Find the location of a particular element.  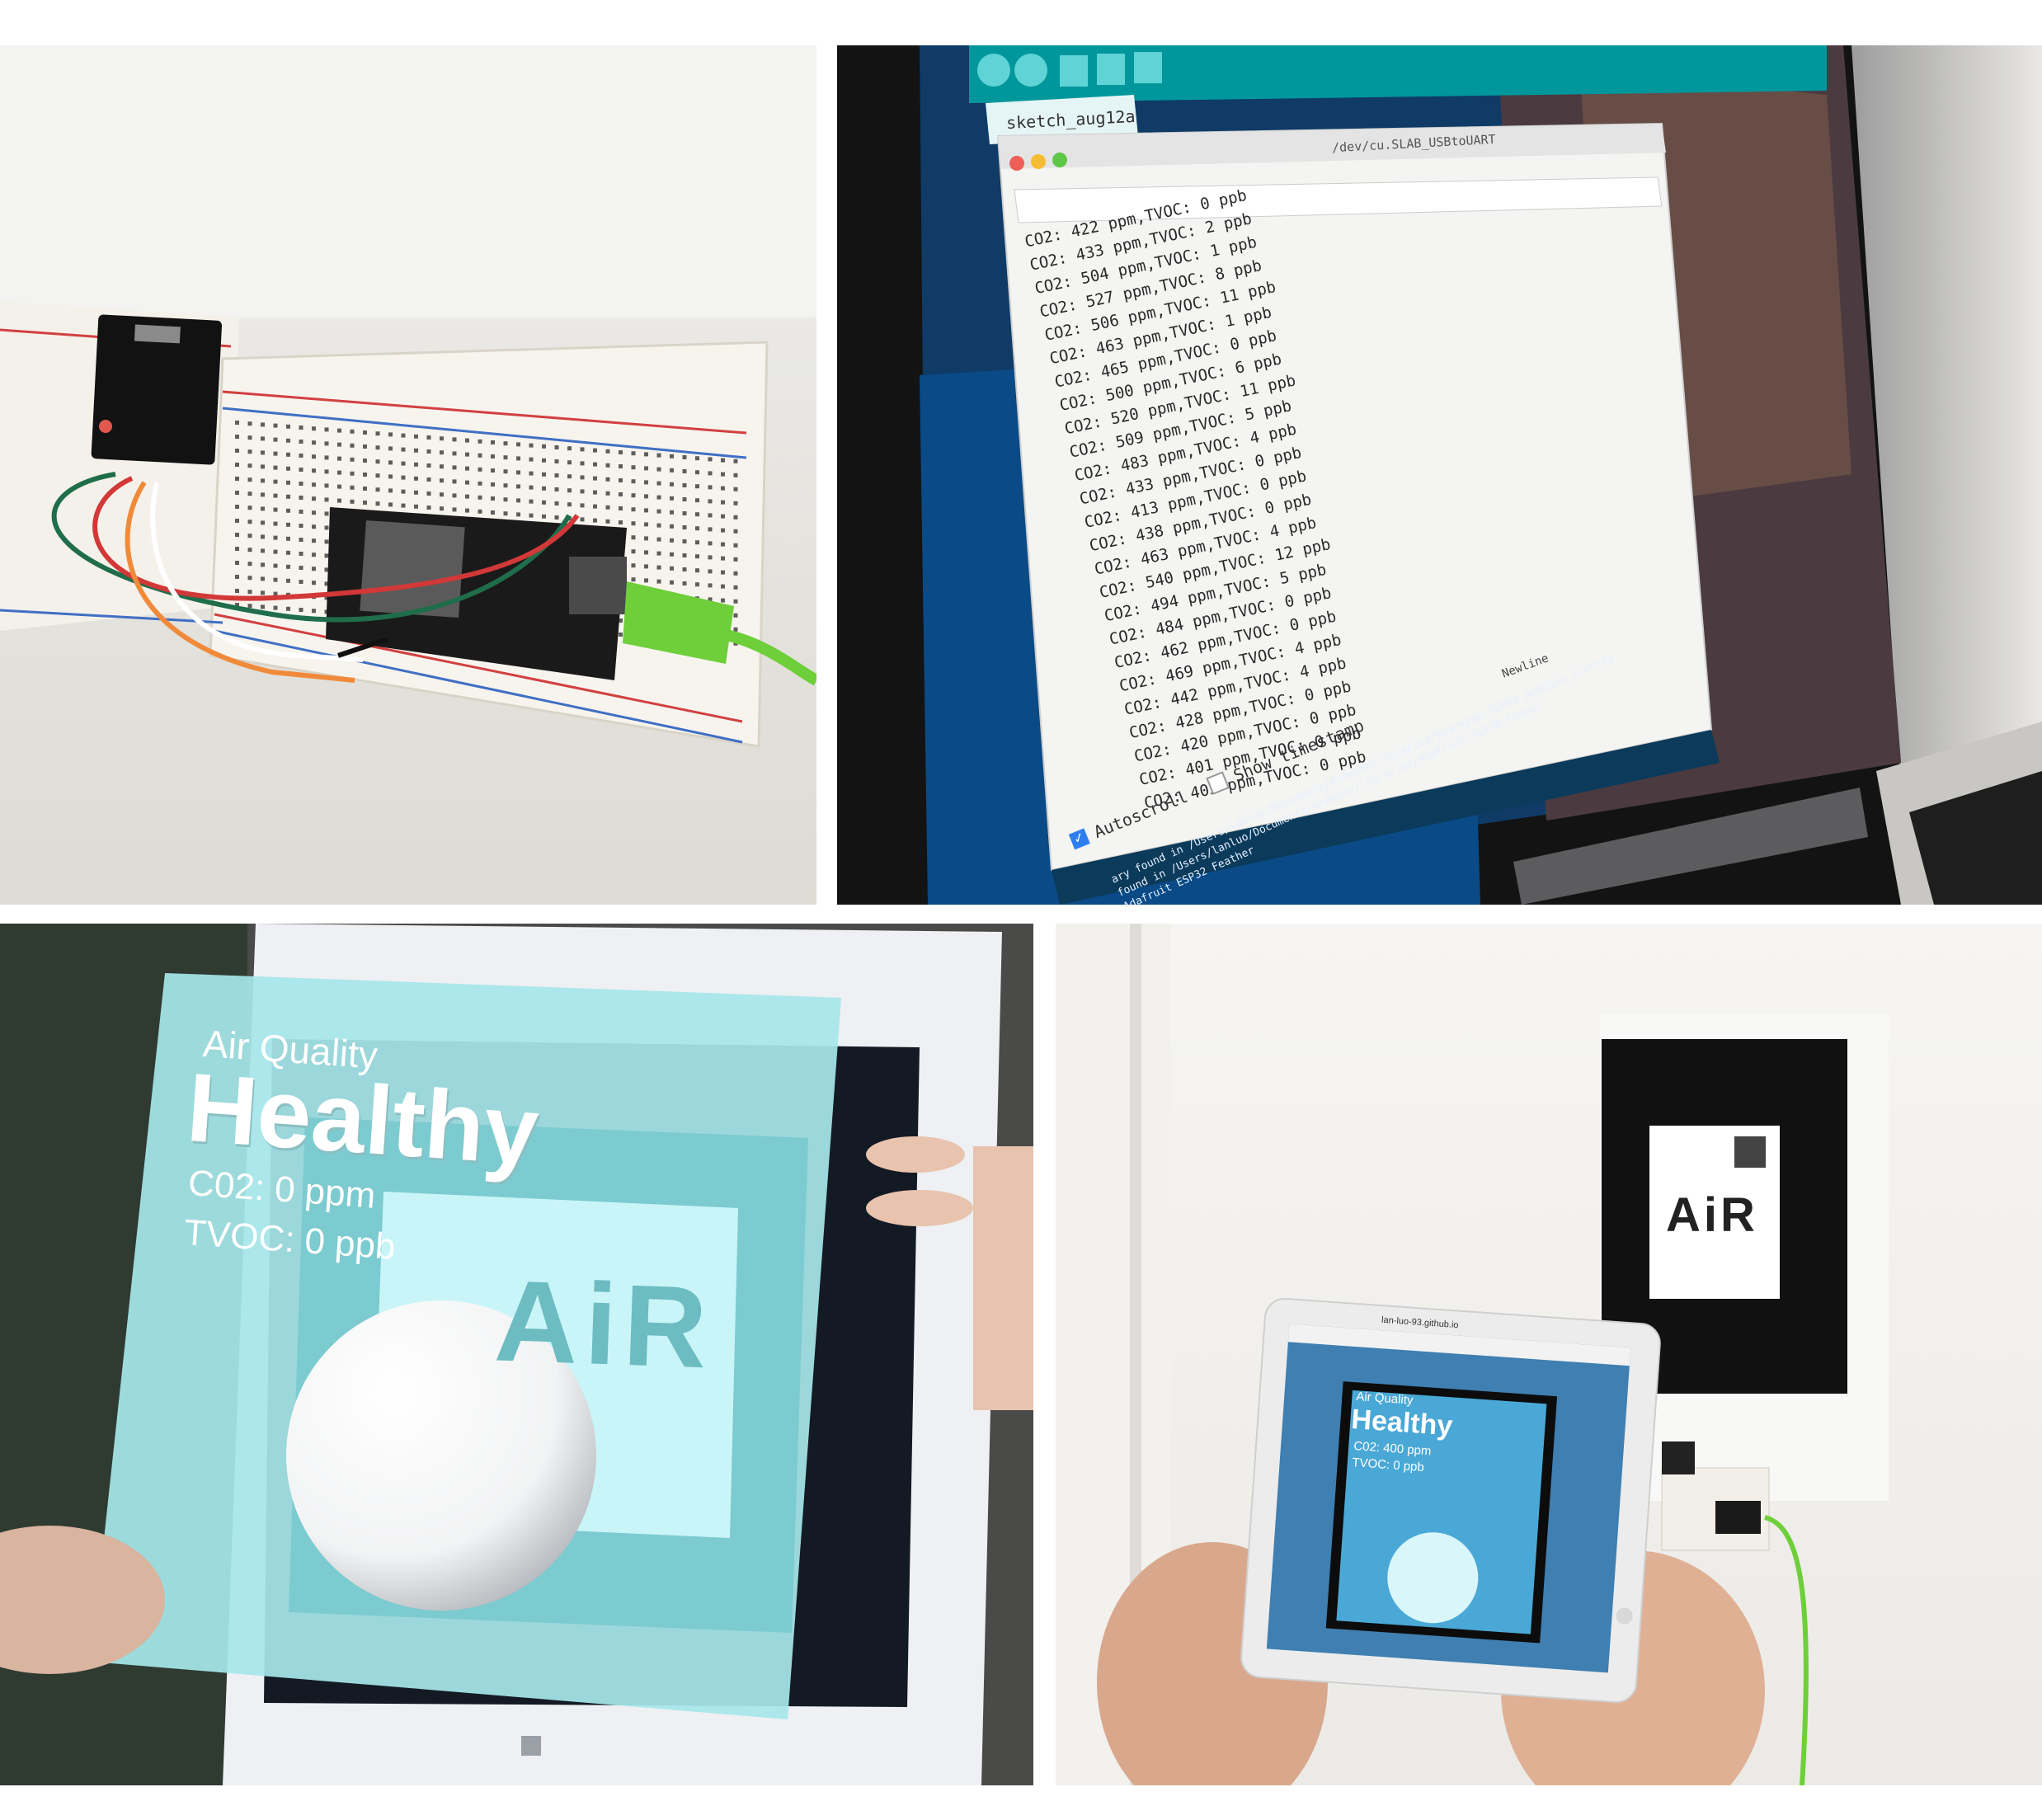

ar-marker-logo: AiR is located at coordinates (604, 1324).